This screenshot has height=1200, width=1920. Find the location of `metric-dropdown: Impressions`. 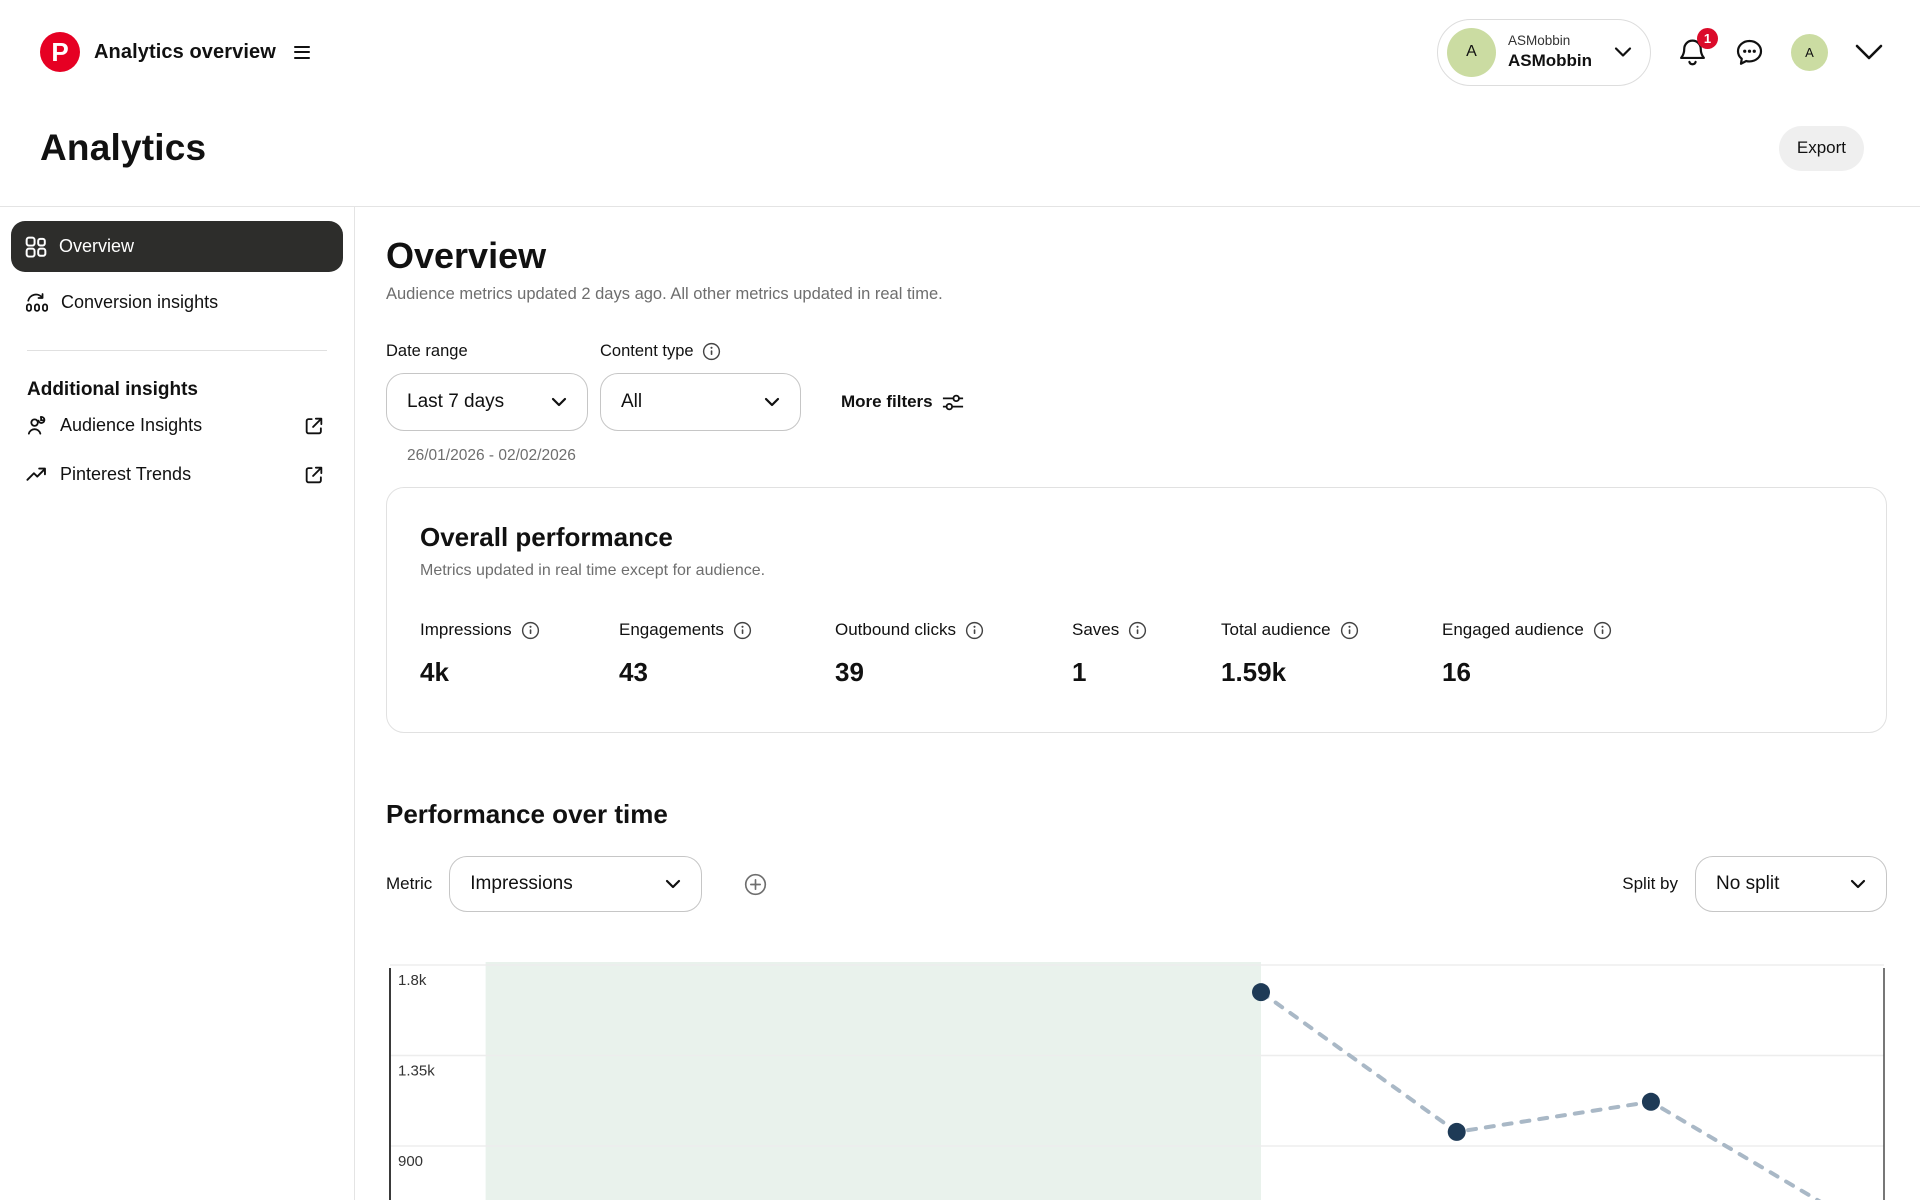

metric-dropdown: Impressions is located at coordinates (576, 884).